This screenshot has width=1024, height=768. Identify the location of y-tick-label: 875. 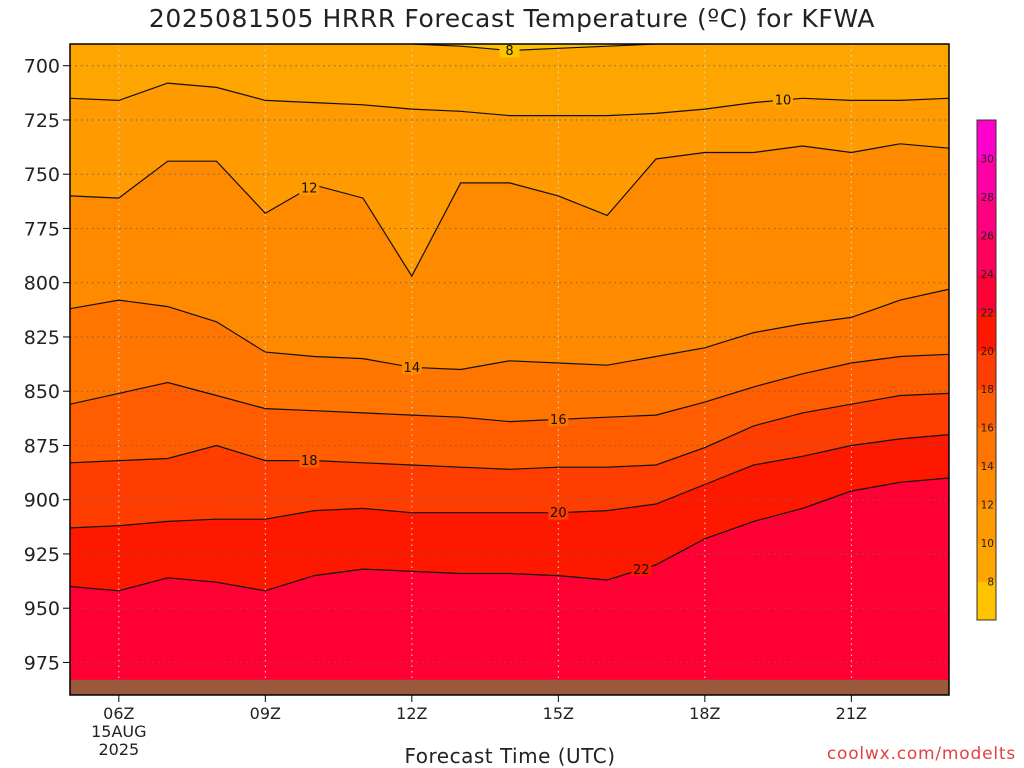
(42, 446).